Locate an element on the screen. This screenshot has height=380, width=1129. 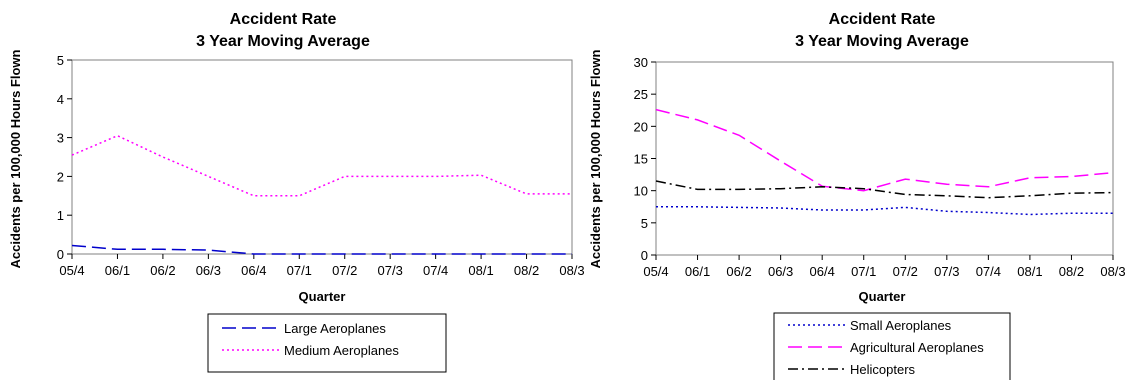
legend: Large Aeroplanes Medium Aeroplanes is located at coordinates (327, 343).